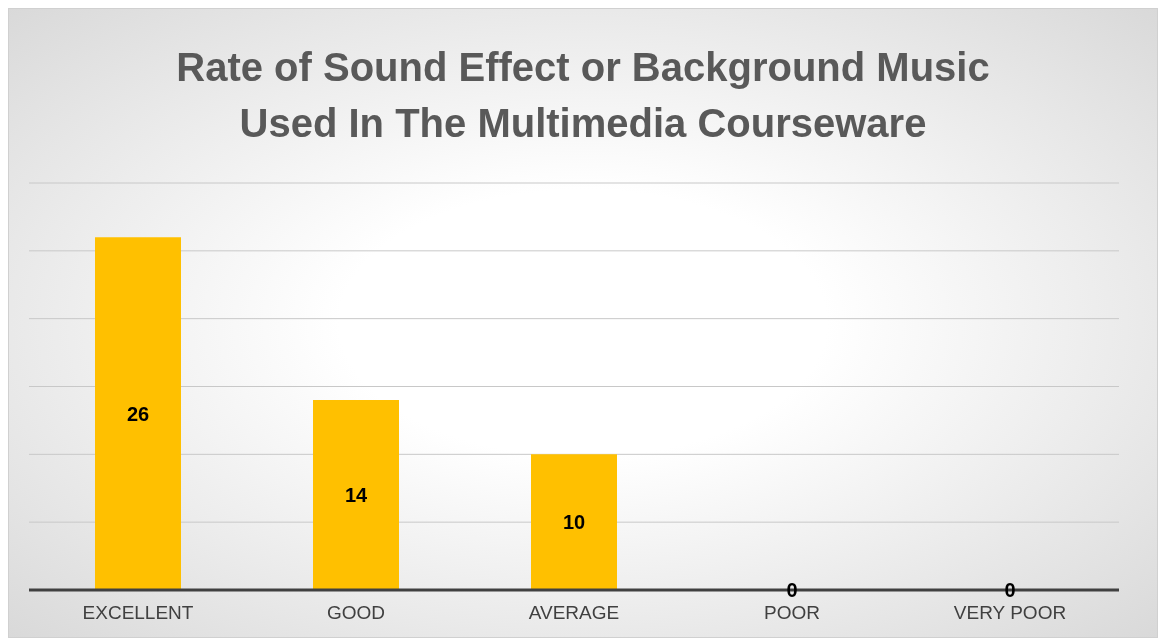  Describe the element at coordinates (574, 613) in the screenshot. I see `x-tick-label: AVERAGE` at that location.